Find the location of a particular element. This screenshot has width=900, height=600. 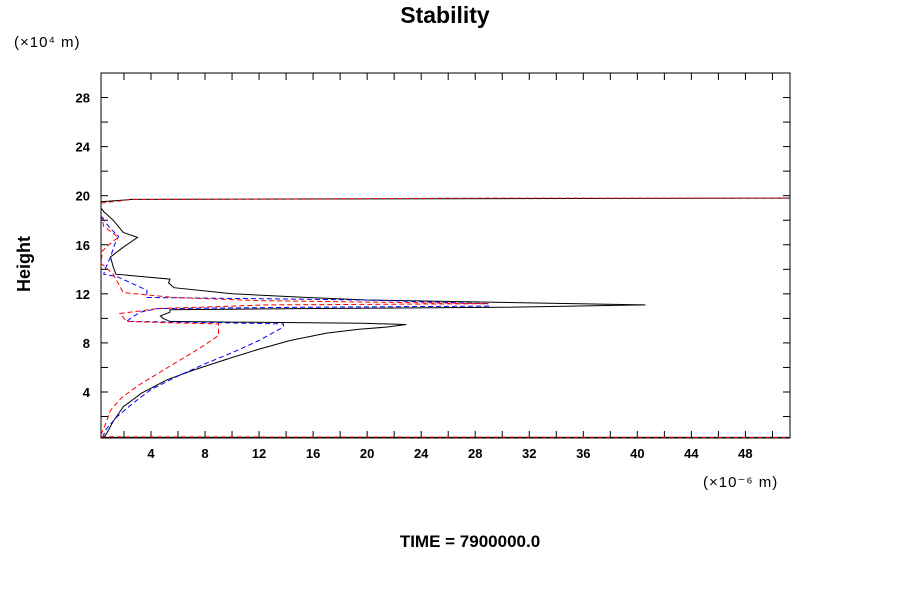

x-tick-label: 48 is located at coordinates (745, 453).